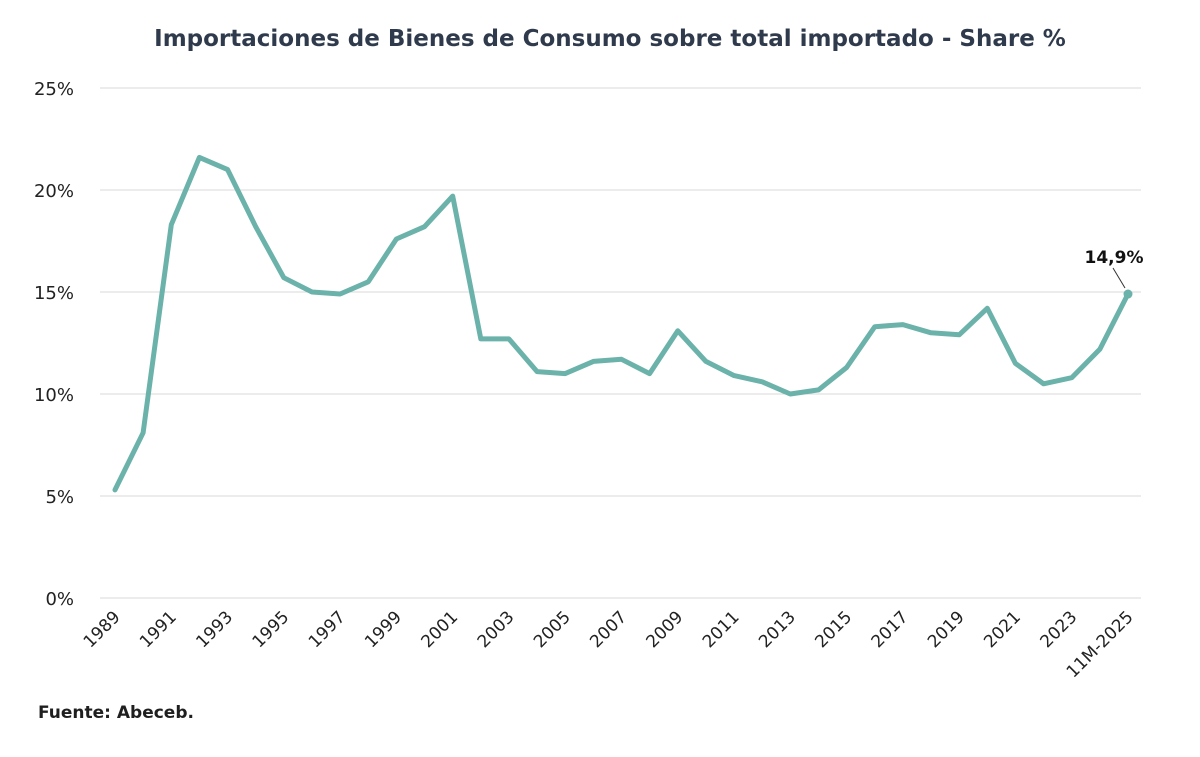 This screenshot has width=1200, height=757. What do you see at coordinates (833, 629) in the screenshot?
I see `x-tick-label: 2015` at bounding box center [833, 629].